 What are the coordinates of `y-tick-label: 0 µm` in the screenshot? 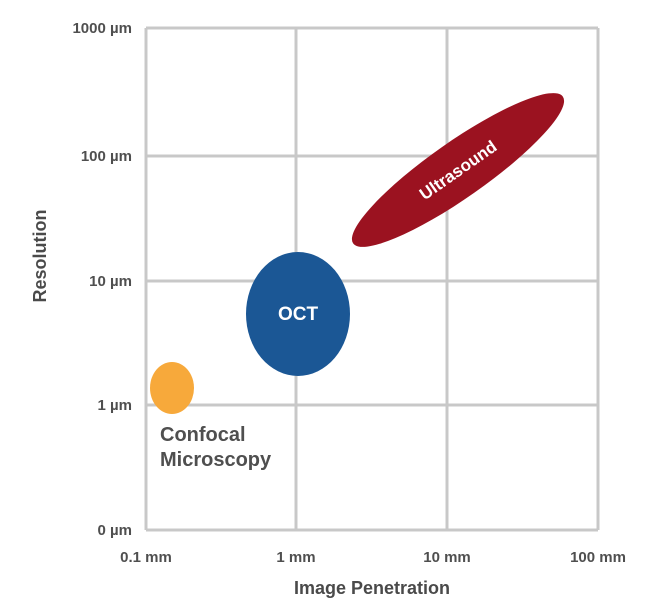 It's located at (115, 530).